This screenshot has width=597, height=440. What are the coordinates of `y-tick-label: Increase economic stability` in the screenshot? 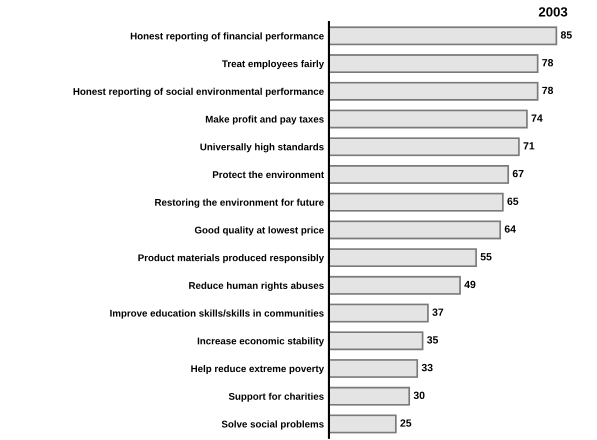 It's located at (261, 341).